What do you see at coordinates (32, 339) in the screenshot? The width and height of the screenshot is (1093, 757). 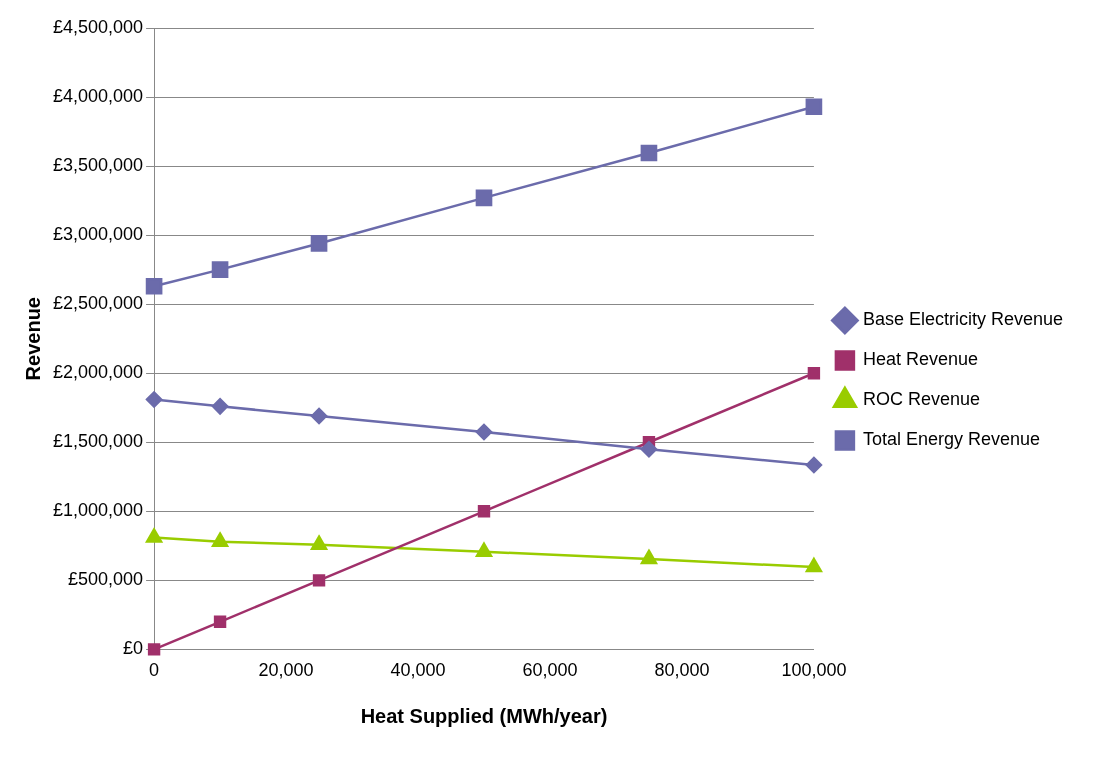 I see `y-axis-title: Revenue` at bounding box center [32, 339].